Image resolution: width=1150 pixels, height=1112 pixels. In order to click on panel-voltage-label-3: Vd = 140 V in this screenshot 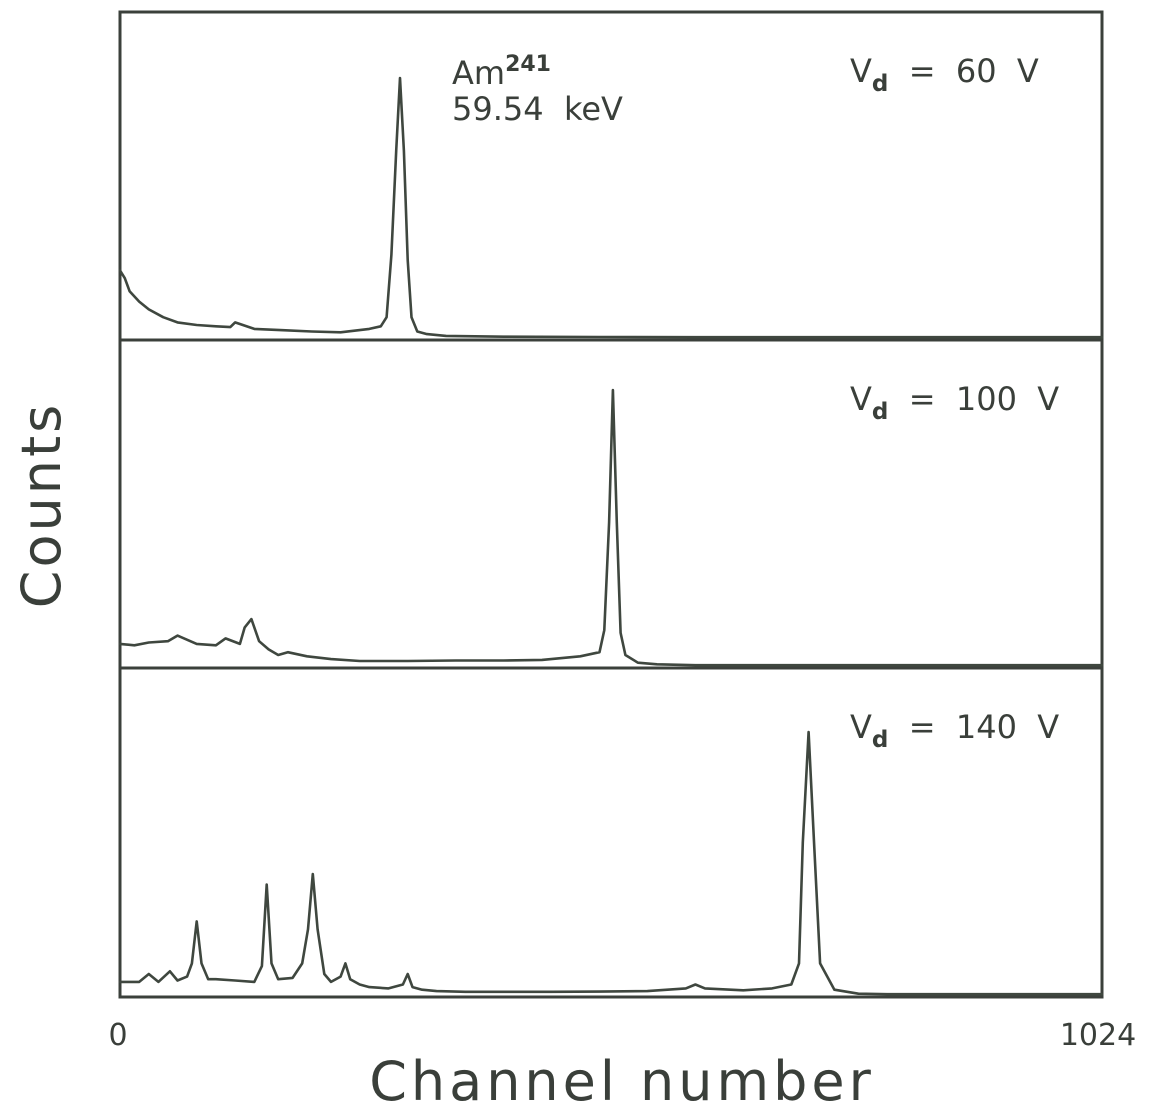, I will do `click(954, 730)`.